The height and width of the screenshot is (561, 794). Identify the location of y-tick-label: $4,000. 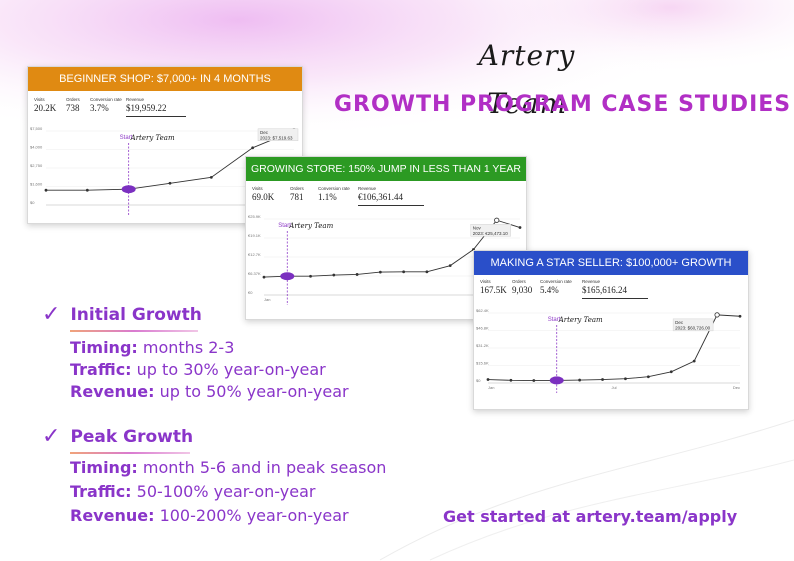
(36, 147).